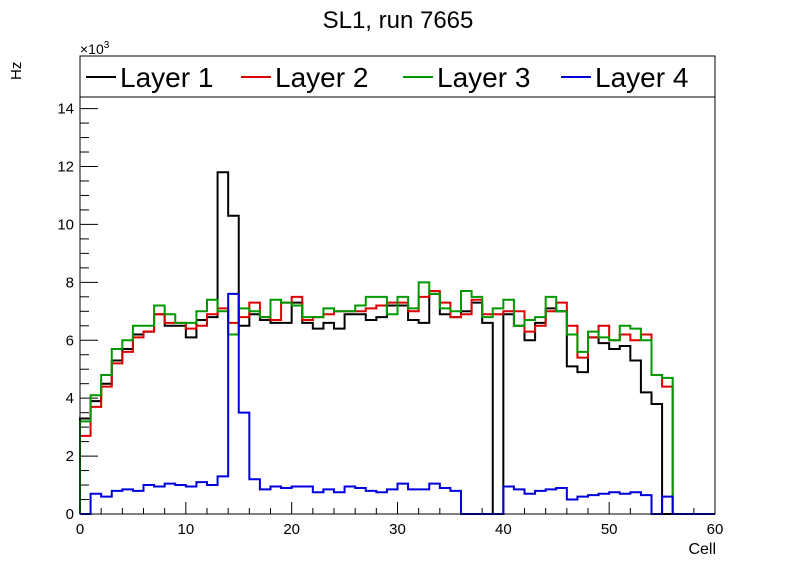  Describe the element at coordinates (166, 77) in the screenshot. I see `legend-label: Layer 1` at that location.